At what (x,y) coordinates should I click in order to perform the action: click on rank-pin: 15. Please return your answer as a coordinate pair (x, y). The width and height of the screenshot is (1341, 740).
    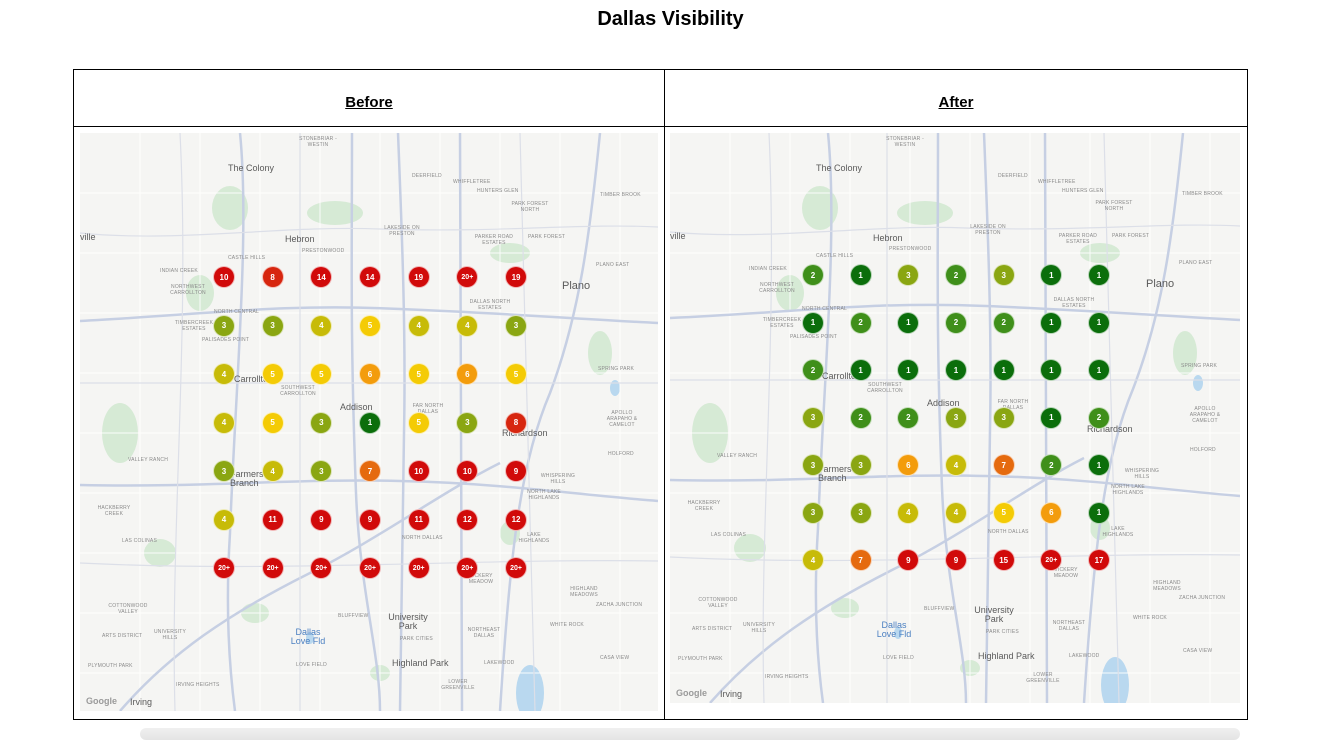
    Looking at the image, I should click on (1003, 560).